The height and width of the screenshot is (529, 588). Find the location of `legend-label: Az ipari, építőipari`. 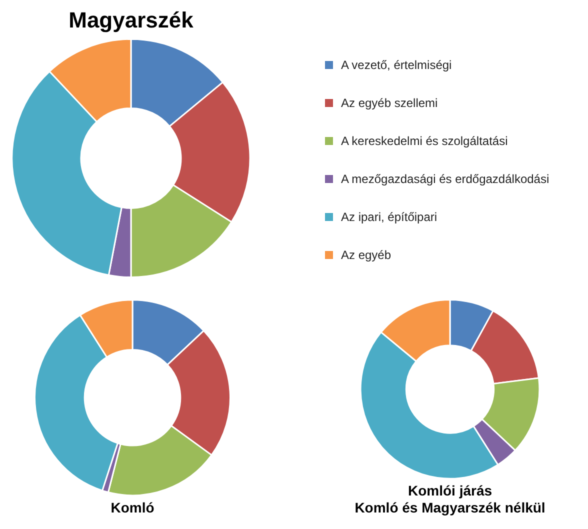

legend-label: Az ipari, építőipari is located at coordinates (389, 217).